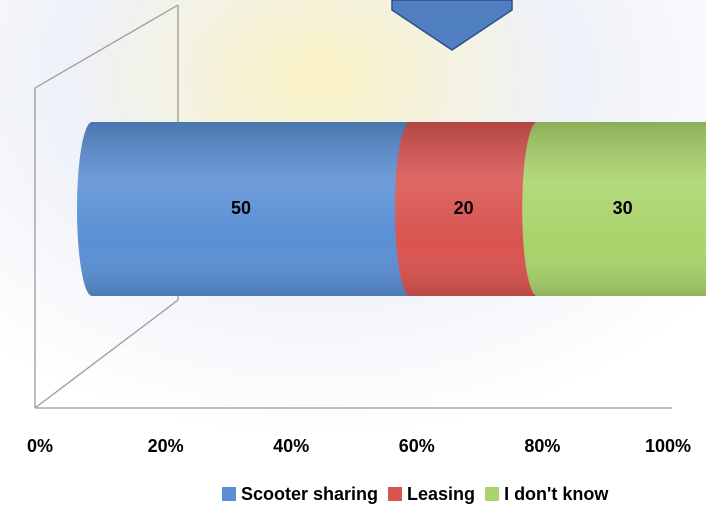  I want to click on x-tick-label: 100%, so click(668, 446).